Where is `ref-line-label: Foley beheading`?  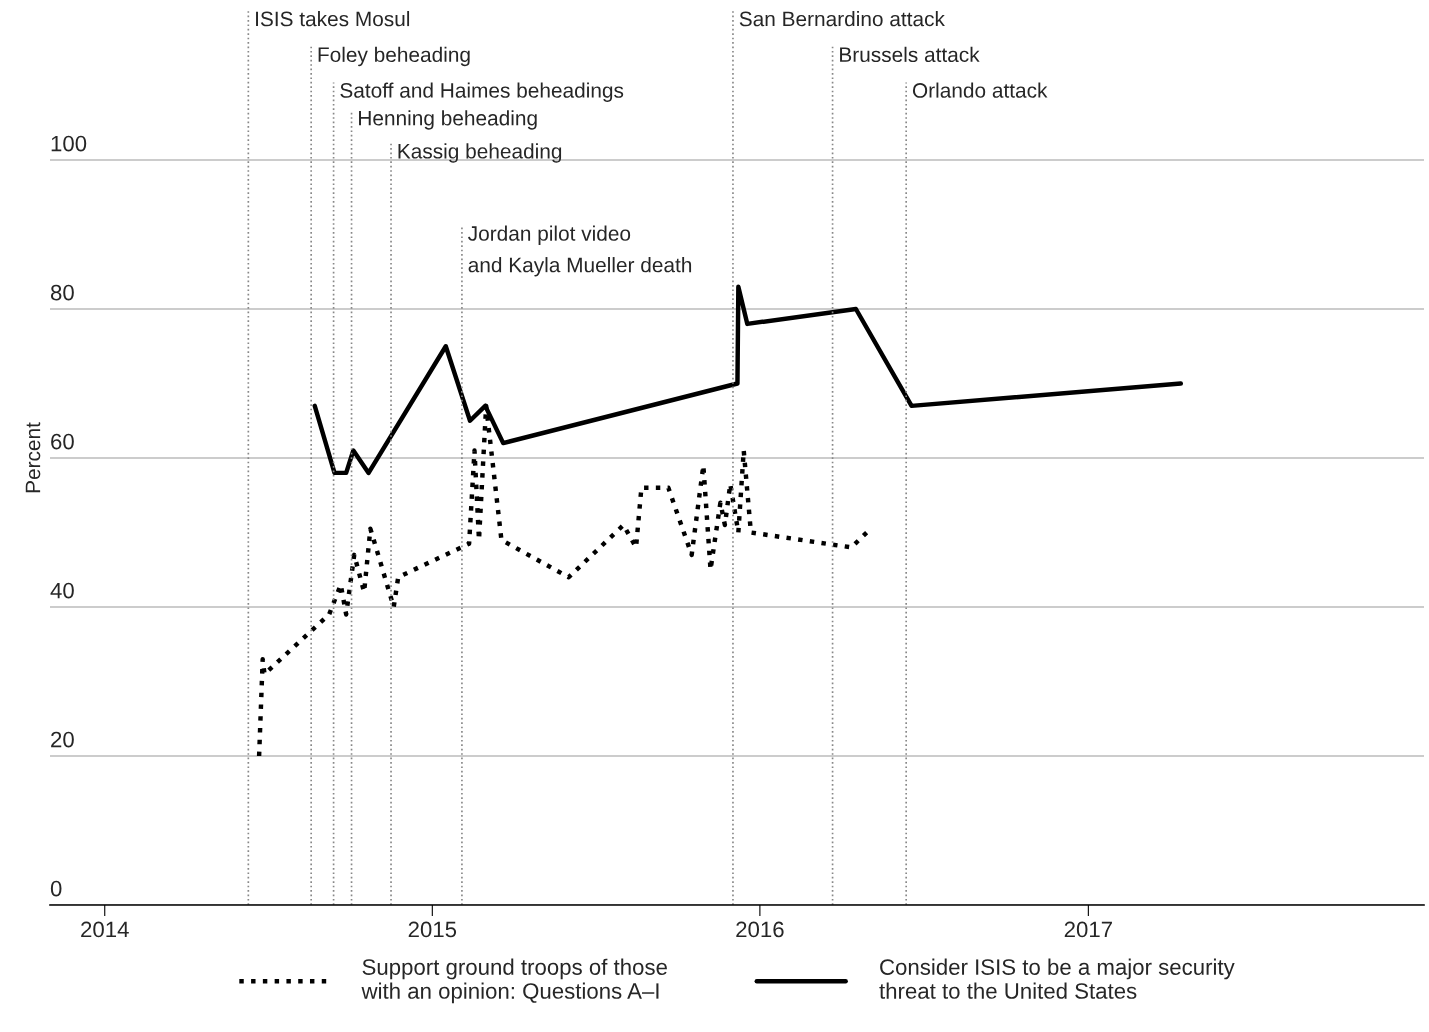 ref-line-label: Foley beheading is located at coordinates (394, 56).